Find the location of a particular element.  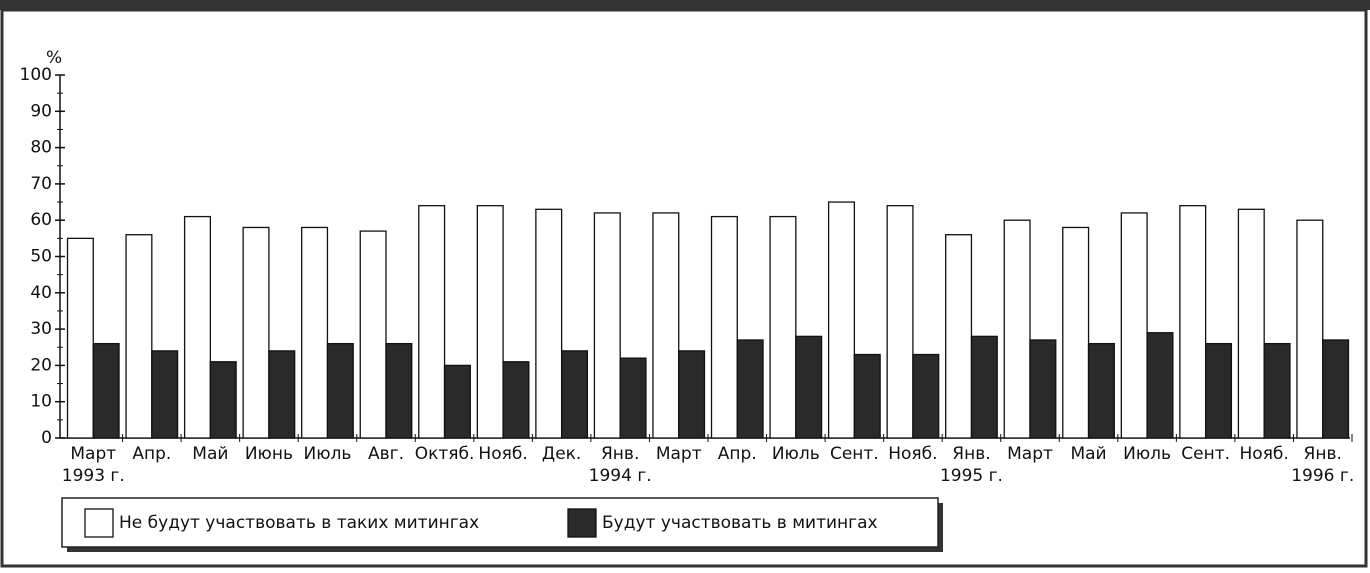

legend is located at coordinates (500, 522).